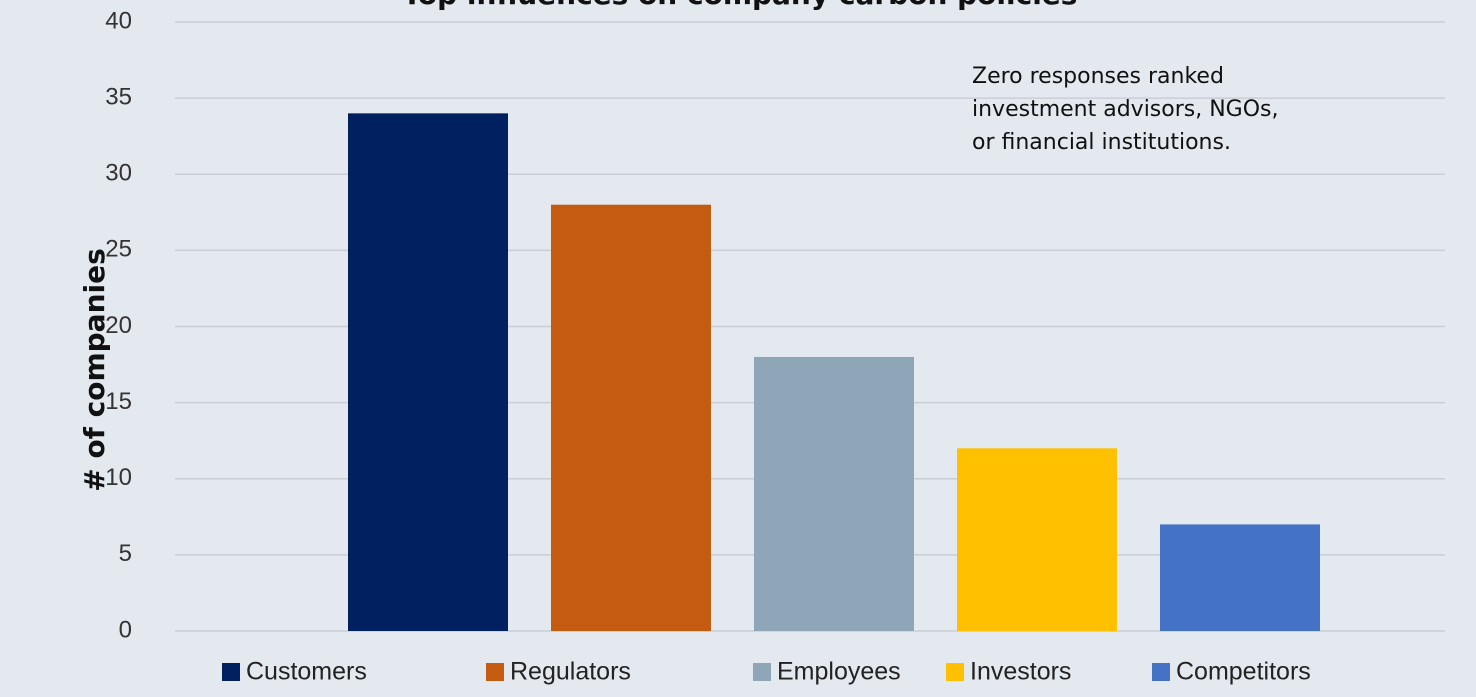  What do you see at coordinates (839, 672) in the screenshot?
I see `legend-label: Employees` at bounding box center [839, 672].